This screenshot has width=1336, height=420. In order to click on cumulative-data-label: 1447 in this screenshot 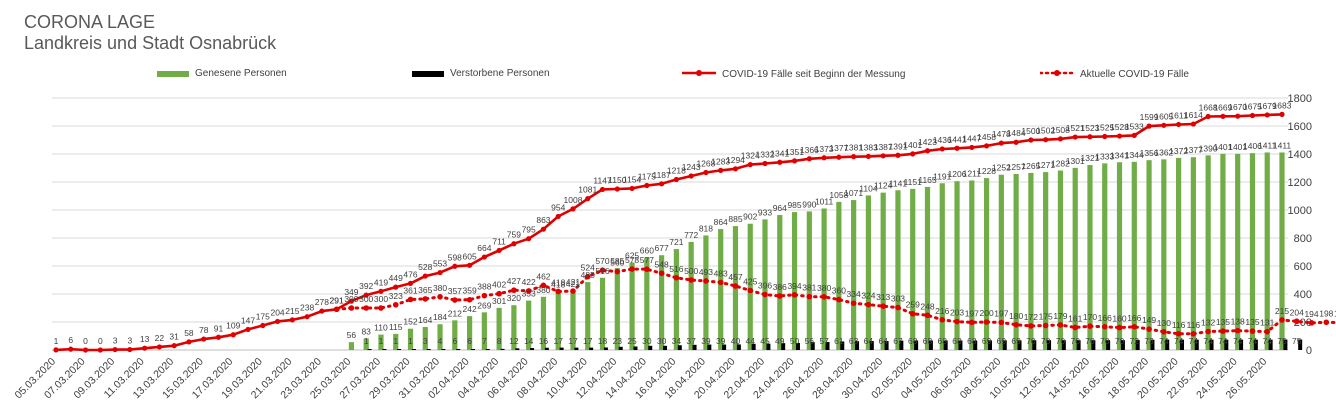, I will do `click(971, 138)`.